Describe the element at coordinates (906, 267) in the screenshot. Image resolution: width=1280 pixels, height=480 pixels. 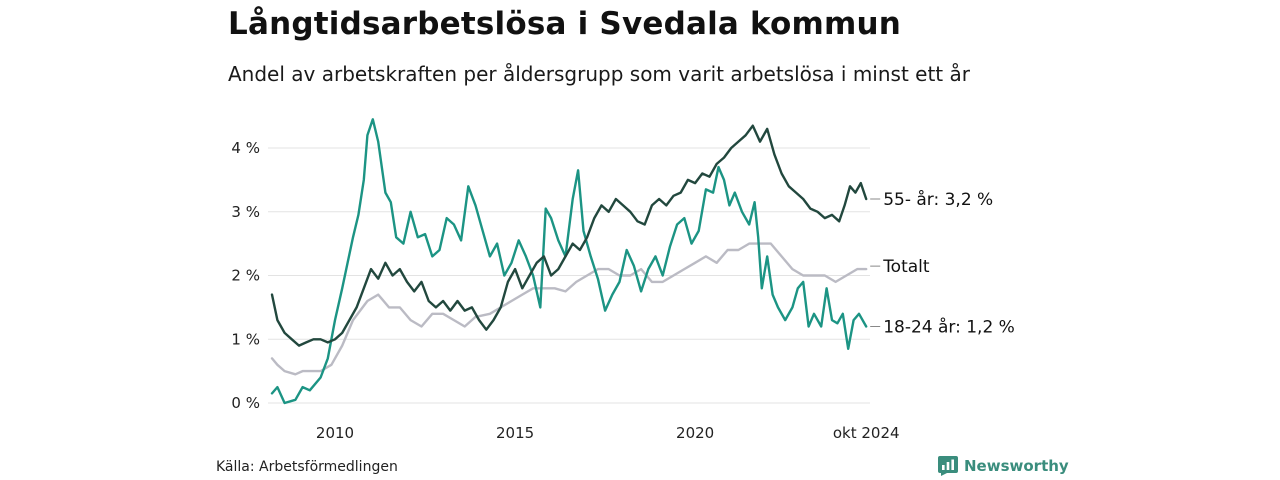
I see `series-end-label: Totalt` at that location.